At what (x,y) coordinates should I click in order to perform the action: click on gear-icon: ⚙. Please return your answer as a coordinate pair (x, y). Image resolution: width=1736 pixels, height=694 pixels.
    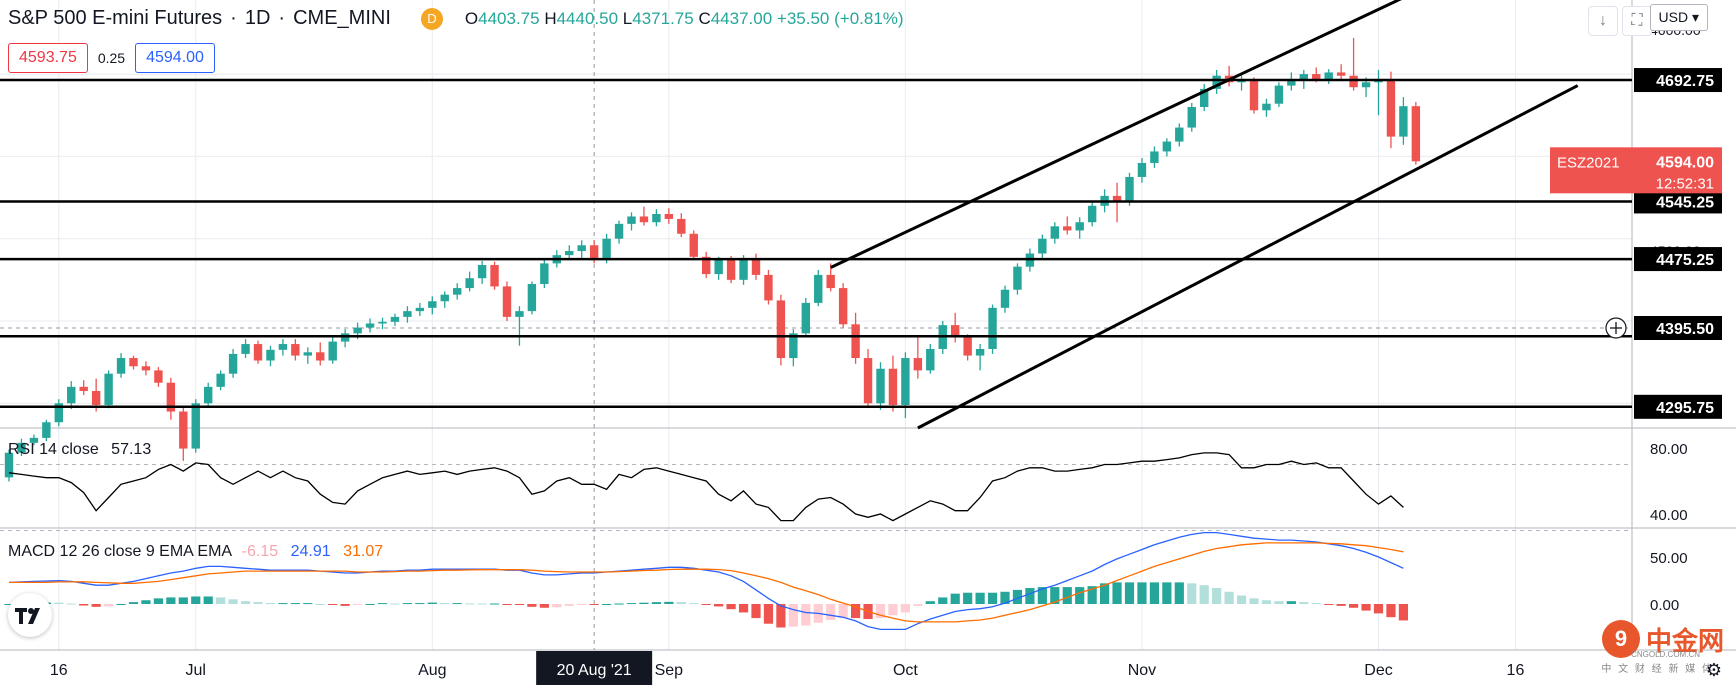
    Looking at the image, I should click on (1713, 670).